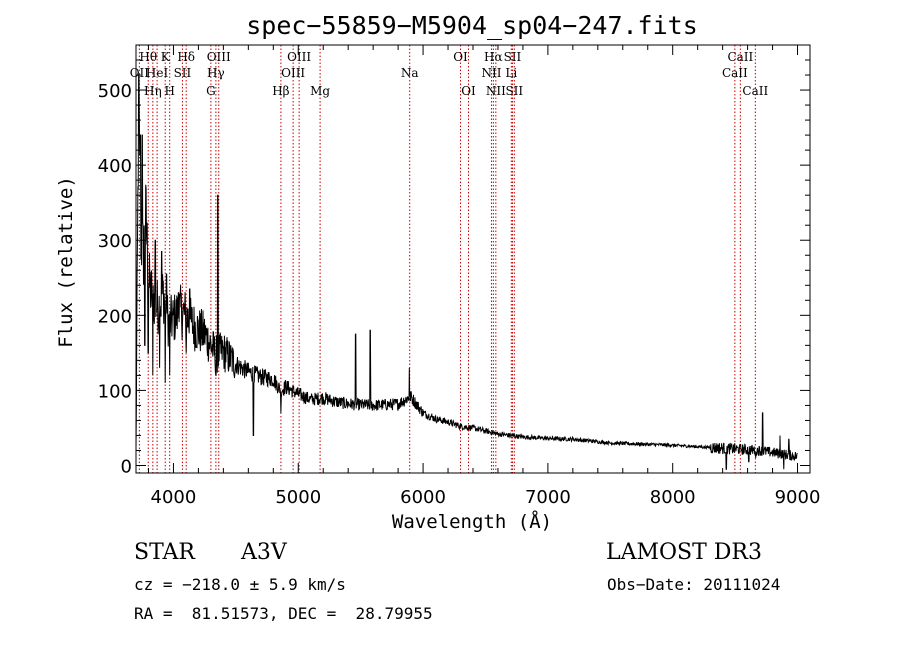  I want to click on observation-date: Obs−Date: 20111024, so click(694, 584).